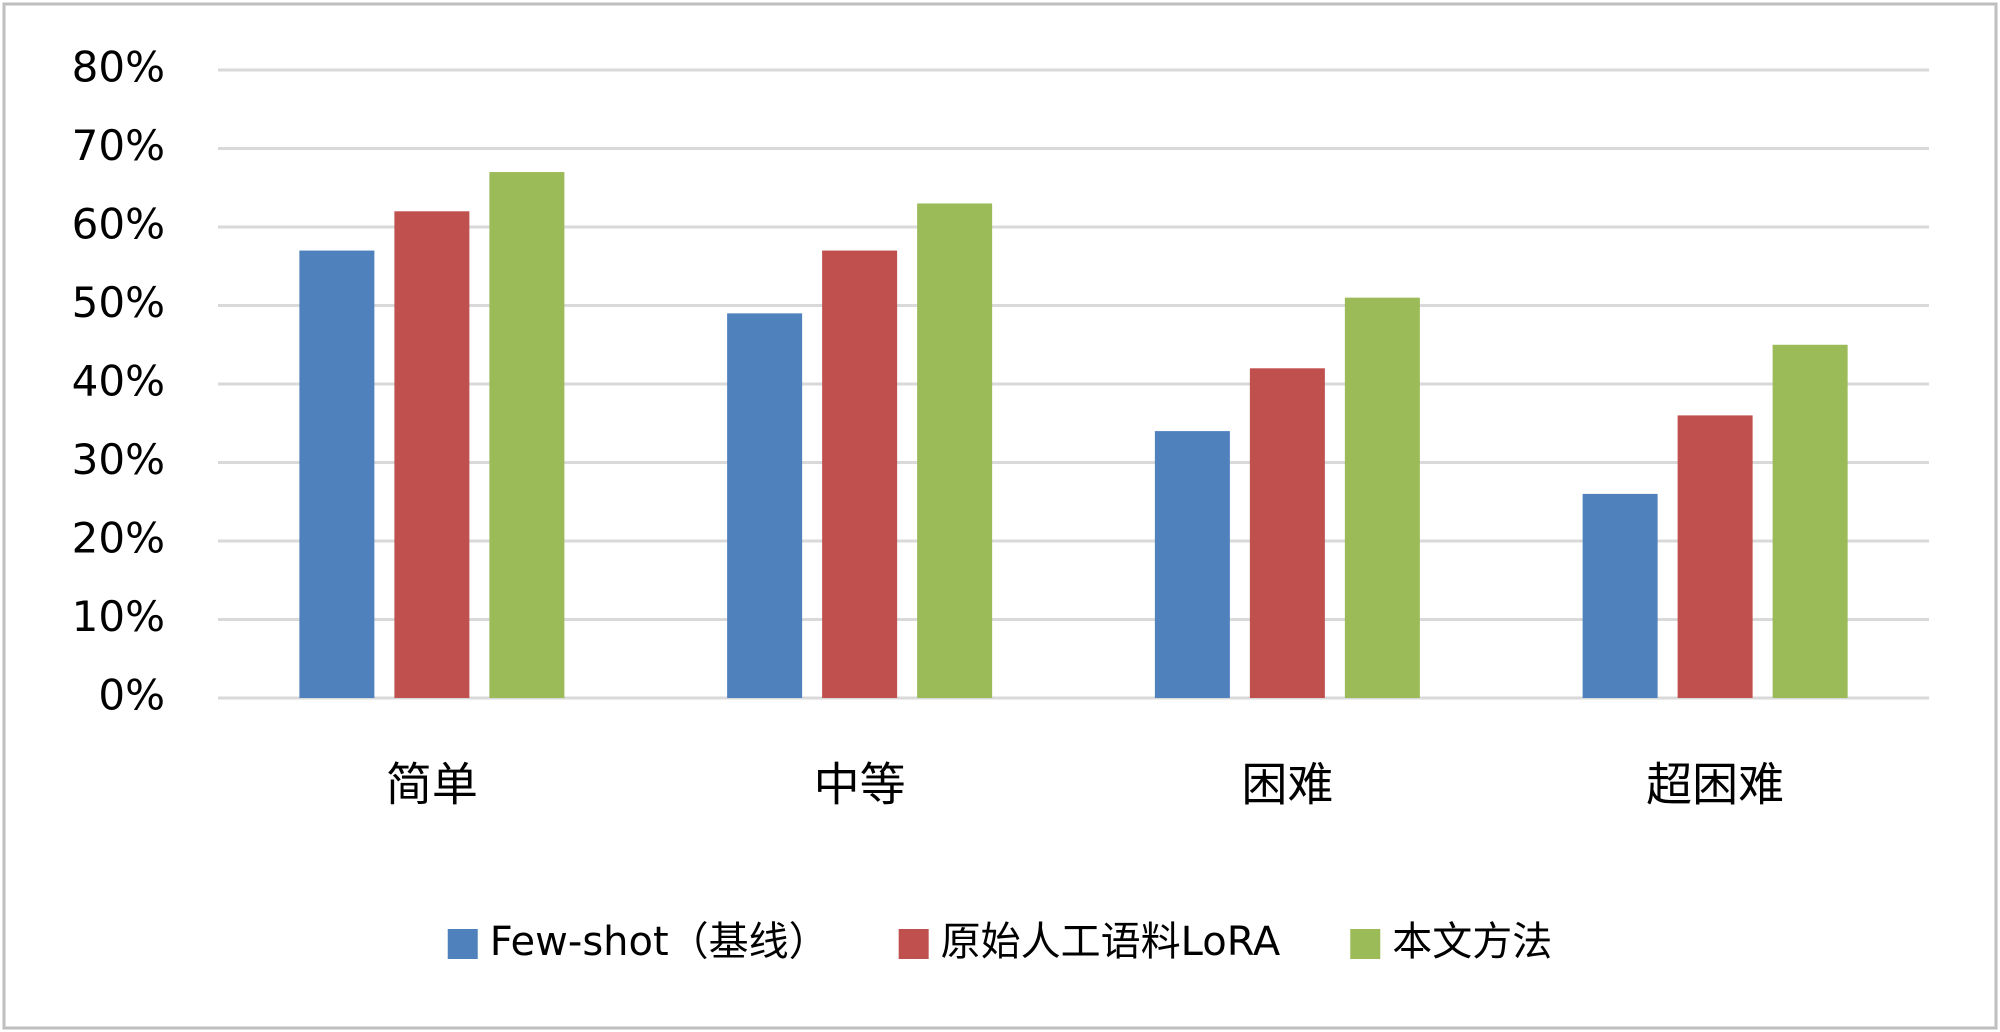 This screenshot has width=2000, height=1032. I want to click on x-tick-label: 超困难, so click(1715, 785).